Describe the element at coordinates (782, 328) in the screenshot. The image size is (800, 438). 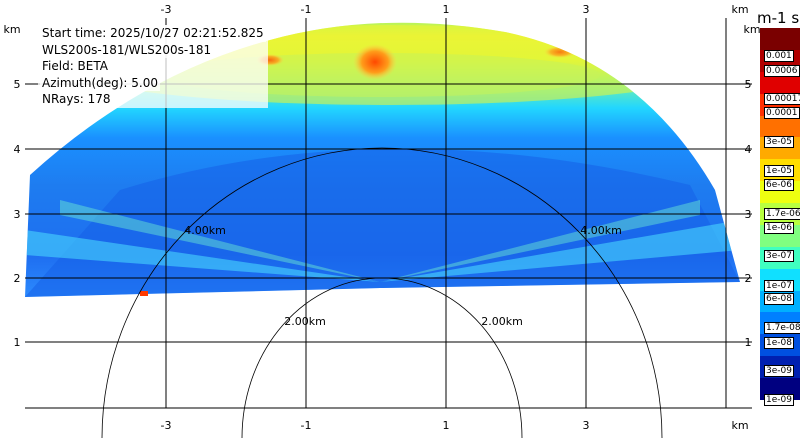
I see `colorbar-label: 1.7e-08` at that location.